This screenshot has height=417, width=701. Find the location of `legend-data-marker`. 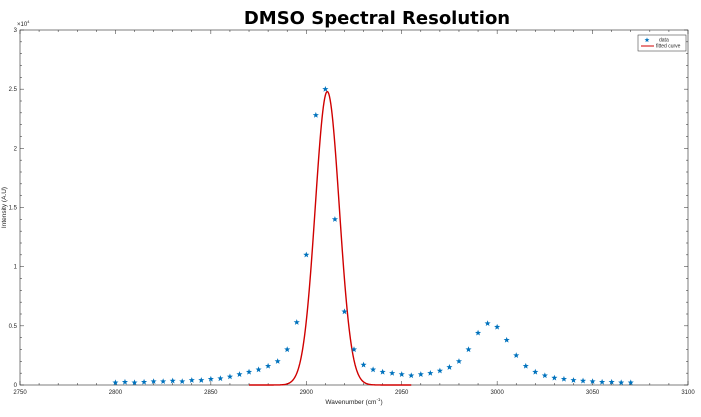

legend-data-marker is located at coordinates (647, 40).